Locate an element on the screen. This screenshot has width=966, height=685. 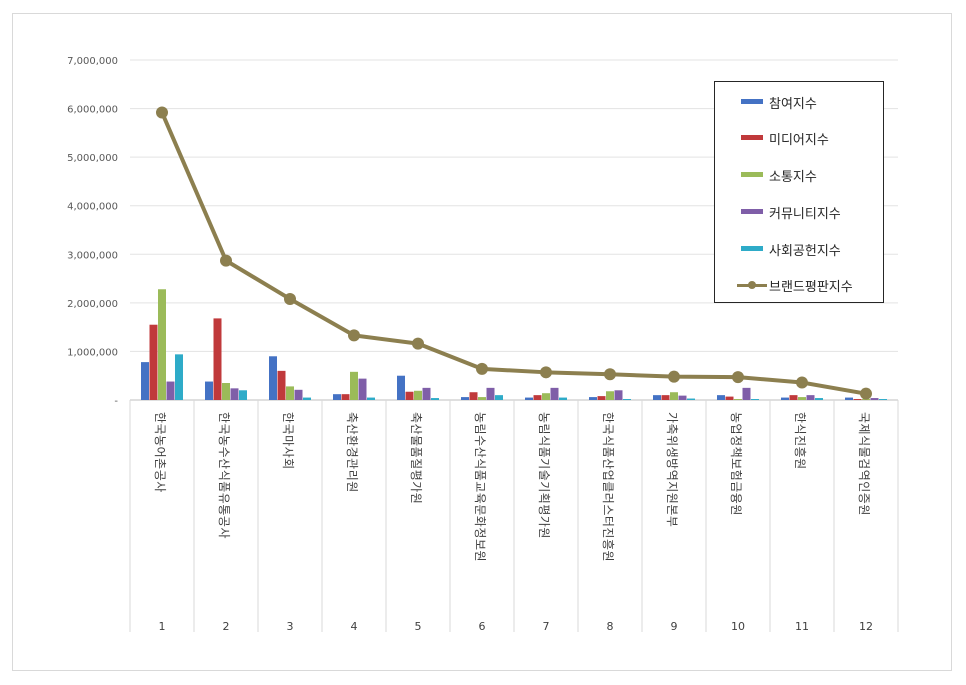
legend-label: 참여지수 is located at coordinates (793, 104).